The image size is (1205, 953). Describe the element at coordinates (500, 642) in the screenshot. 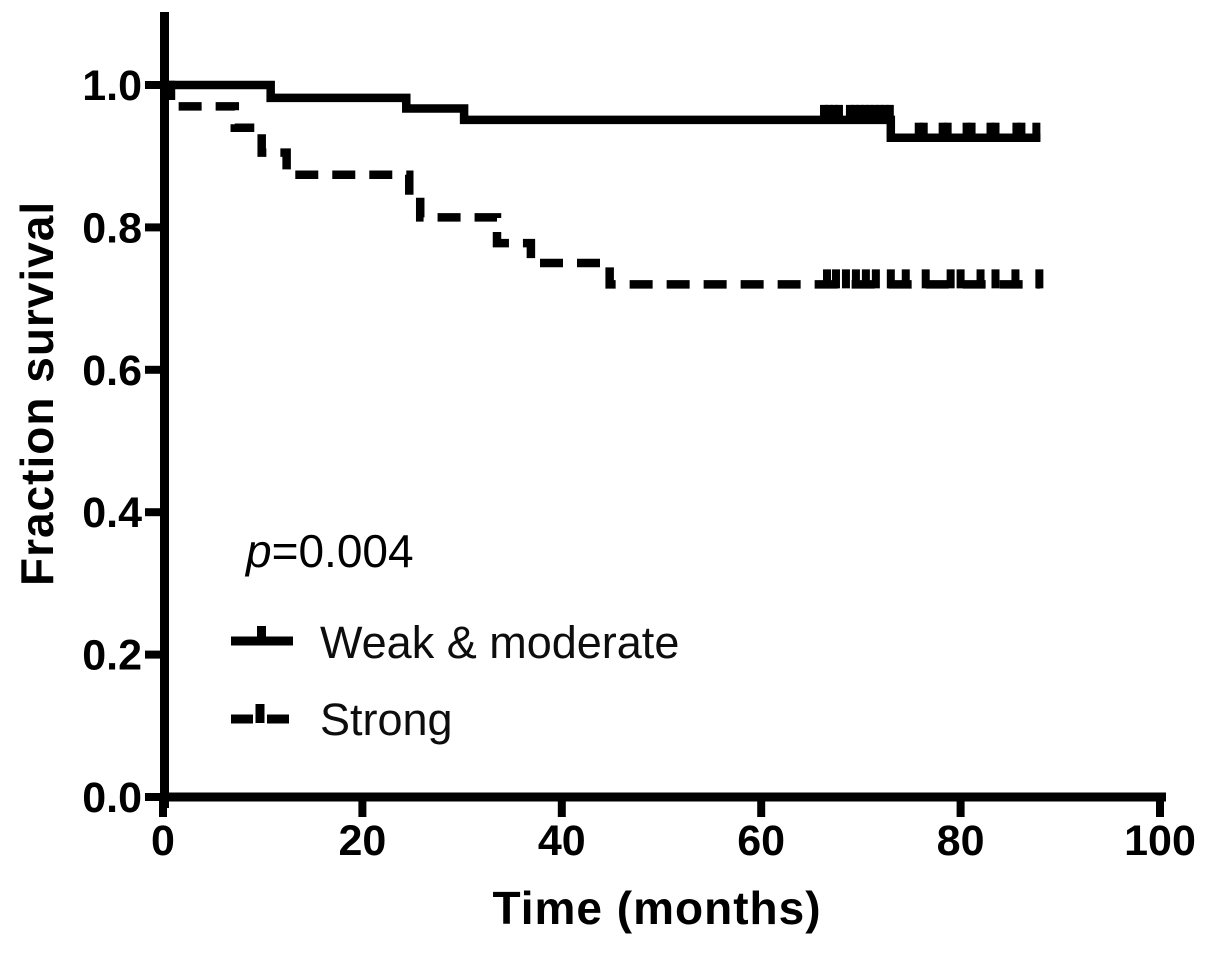

I see `legend-label-weak-moderate: Weak & moderate` at that location.